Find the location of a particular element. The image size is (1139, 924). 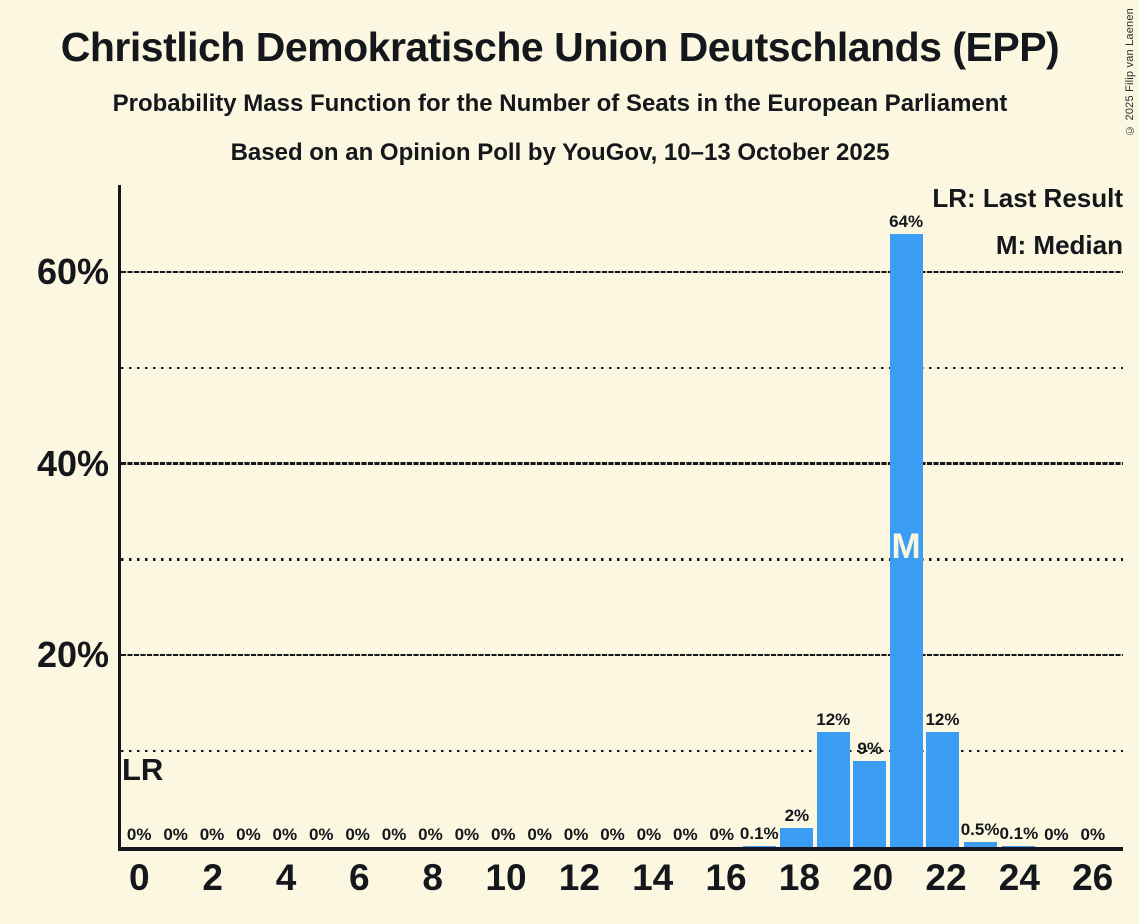

bar-value-label-6: 0% is located at coordinates (357, 834).